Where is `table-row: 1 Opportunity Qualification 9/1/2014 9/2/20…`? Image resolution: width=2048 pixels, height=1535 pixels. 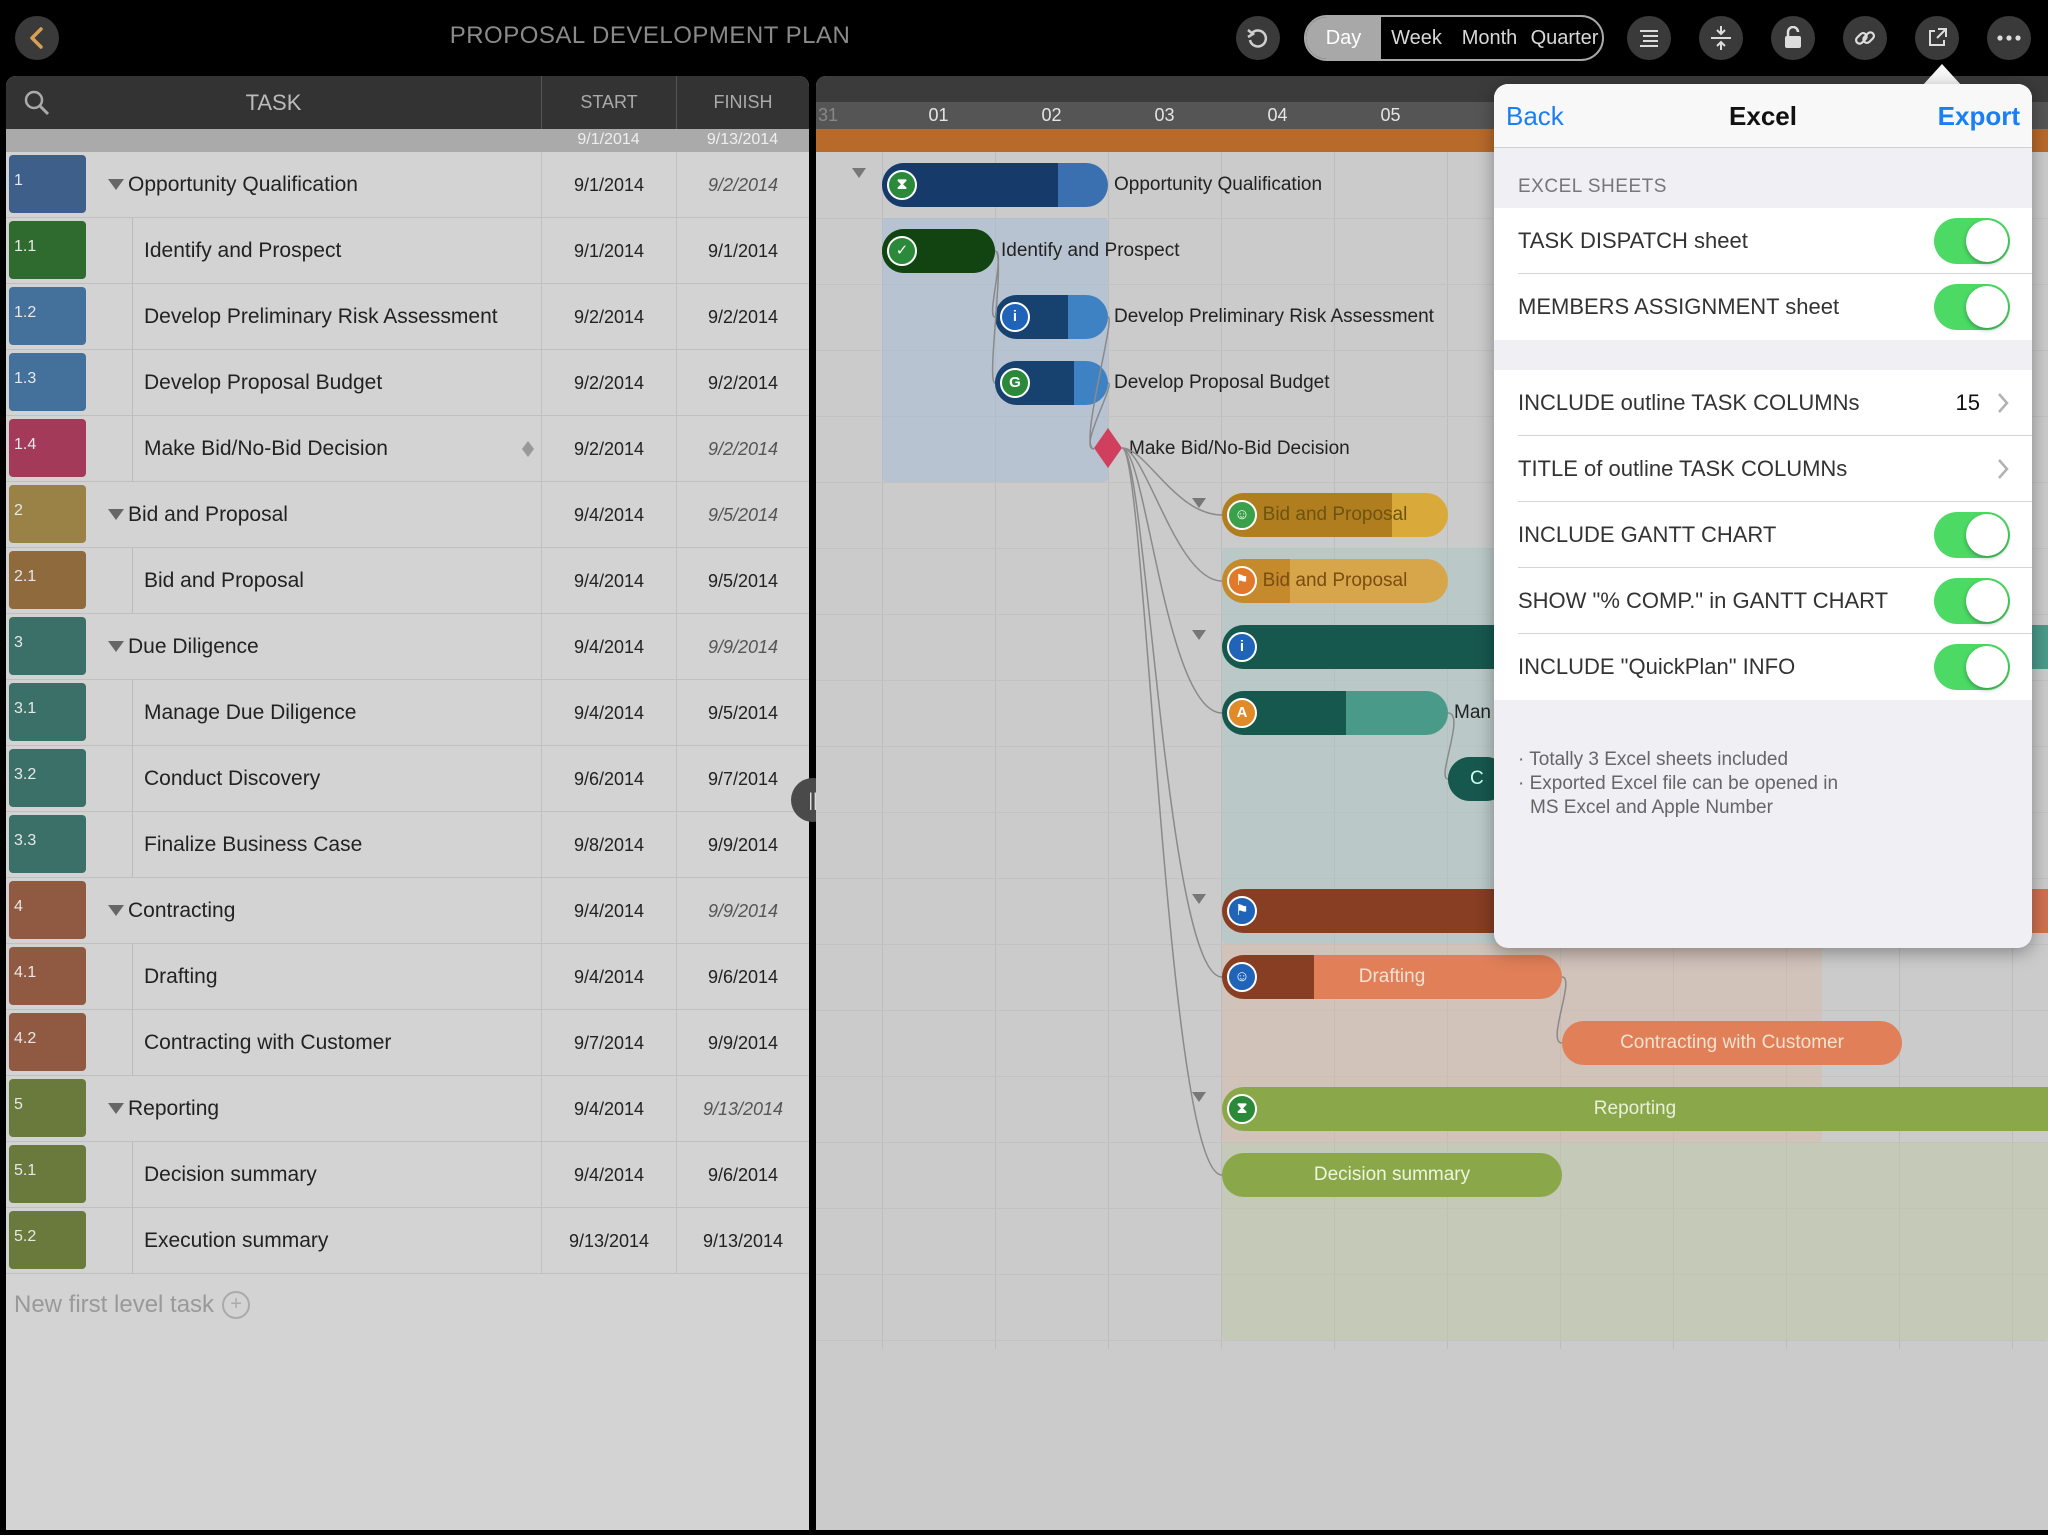 table-row: 1 Opportunity Qualification 9/1/2014 9/2/20… is located at coordinates (407, 185).